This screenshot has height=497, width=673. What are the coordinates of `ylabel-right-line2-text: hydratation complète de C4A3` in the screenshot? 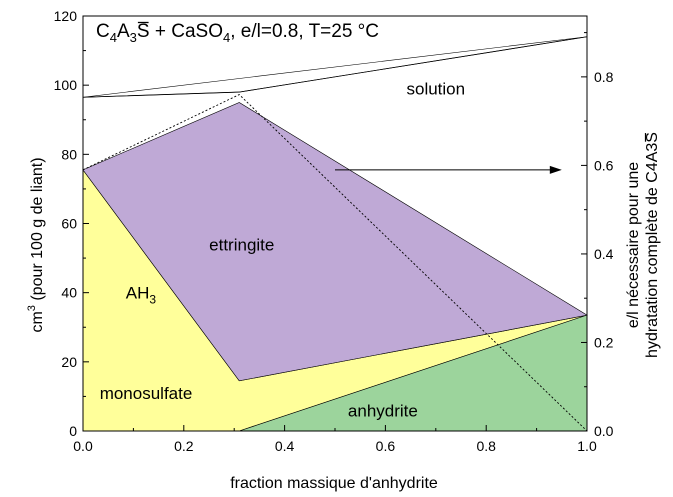 It's located at (652, 250).